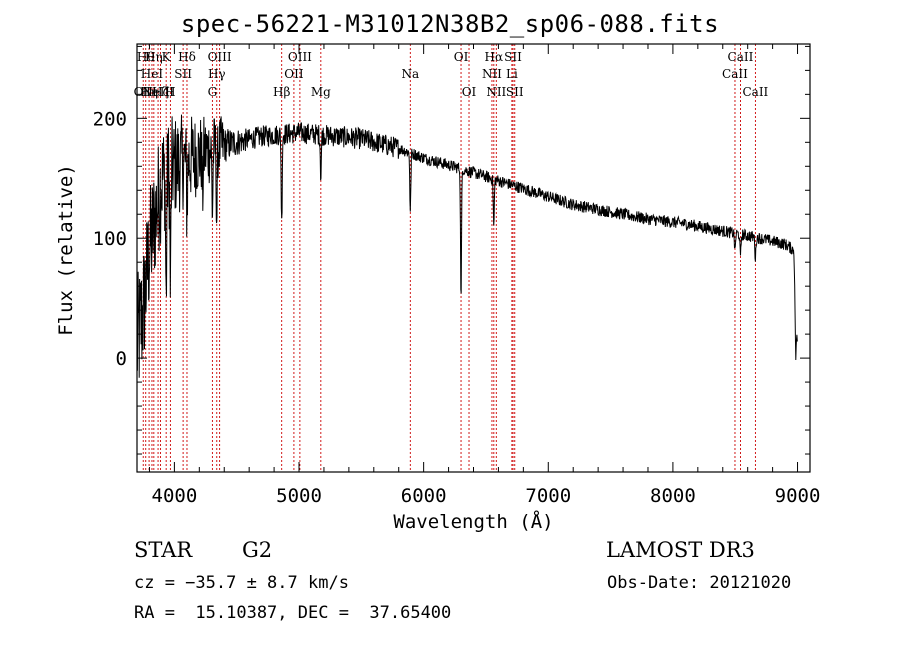 The height and width of the screenshot is (649, 900). Describe the element at coordinates (175, 496) in the screenshot. I see `x-tick-label: 4000` at that location.